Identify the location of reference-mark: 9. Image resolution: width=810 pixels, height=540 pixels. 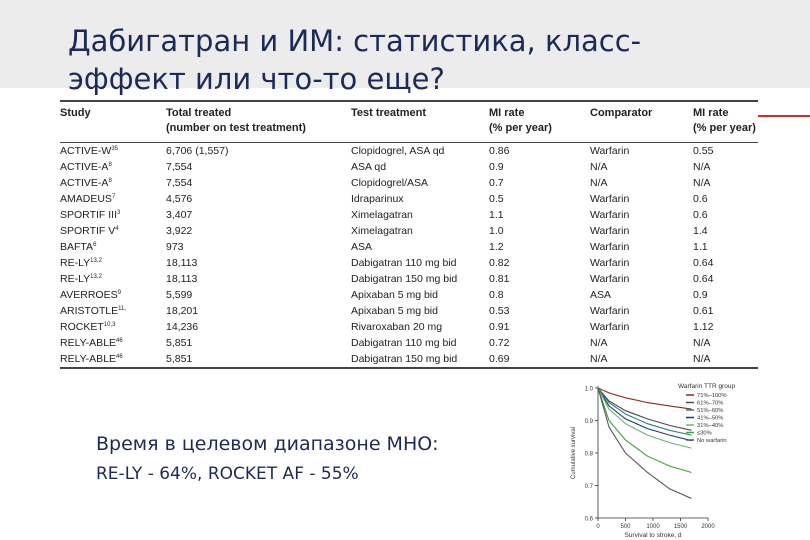
(119, 293).